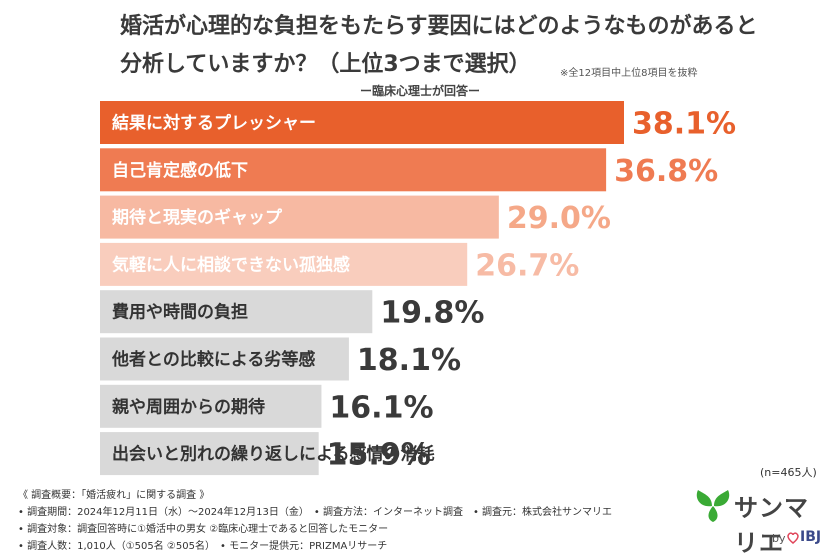  Describe the element at coordinates (432, 313) in the screenshot. I see `bar-value-label: 19.8%` at that location.